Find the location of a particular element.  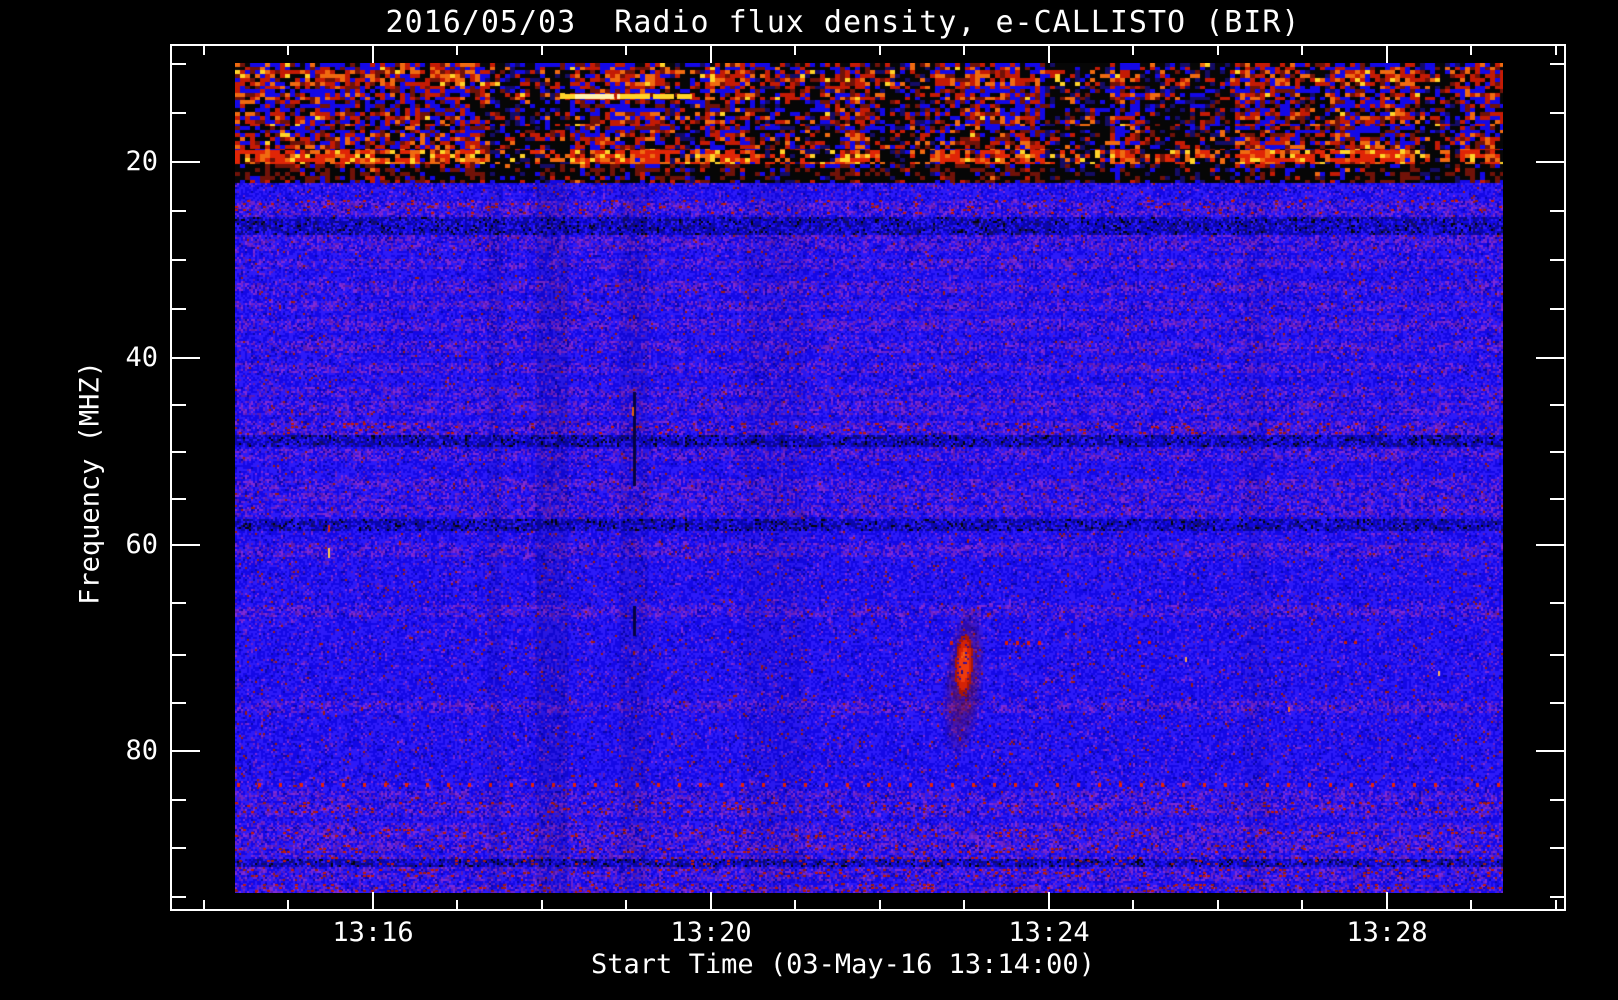

y-tick-label: 40 is located at coordinates (141, 357).